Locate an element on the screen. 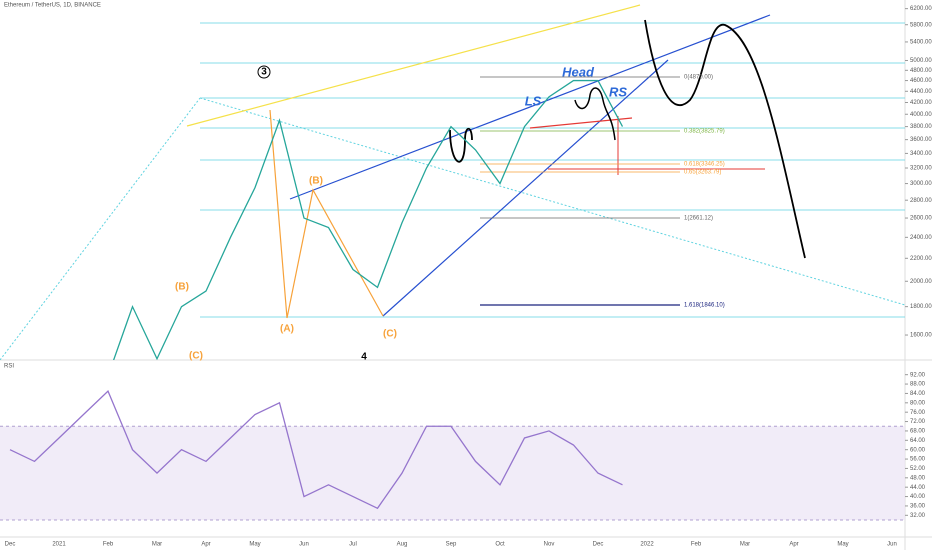 This screenshot has height=550, width=932. y-tick-label: 84.00 is located at coordinates (918, 394).